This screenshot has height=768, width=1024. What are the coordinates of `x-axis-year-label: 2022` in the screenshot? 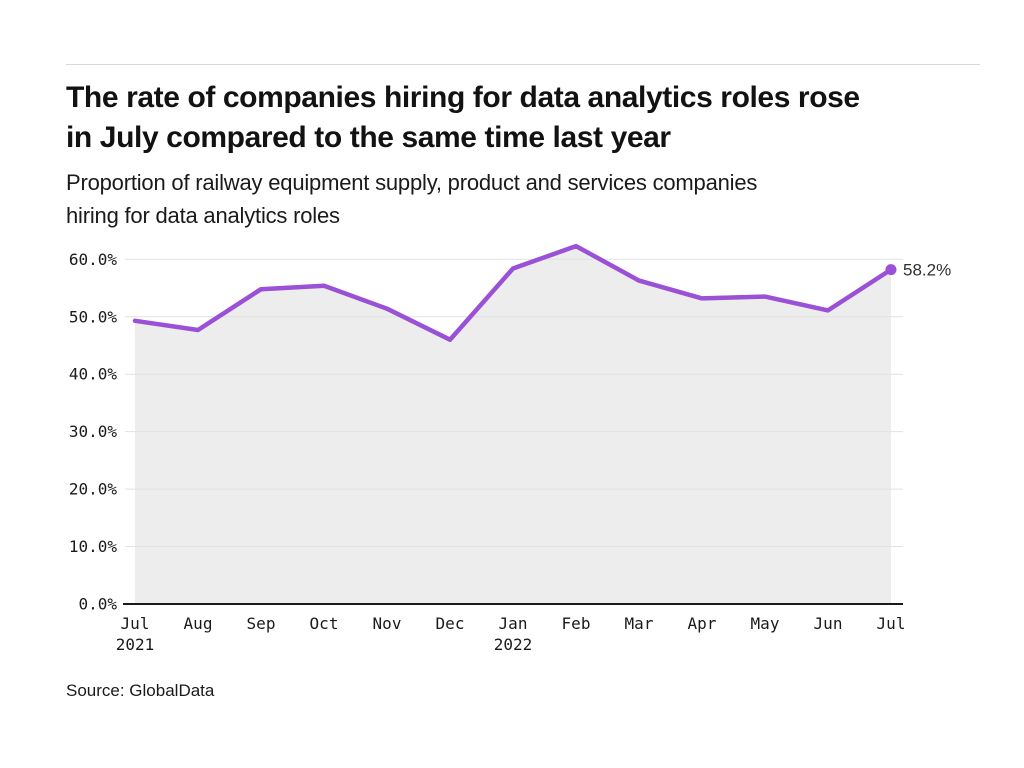 It's located at (513, 644).